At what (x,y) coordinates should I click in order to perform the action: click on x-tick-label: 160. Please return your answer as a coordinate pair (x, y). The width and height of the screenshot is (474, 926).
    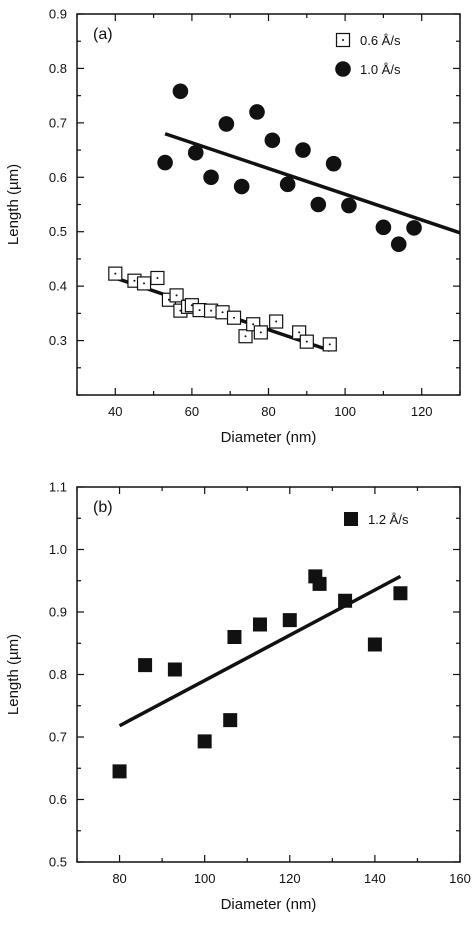
    Looking at the image, I should click on (460, 878).